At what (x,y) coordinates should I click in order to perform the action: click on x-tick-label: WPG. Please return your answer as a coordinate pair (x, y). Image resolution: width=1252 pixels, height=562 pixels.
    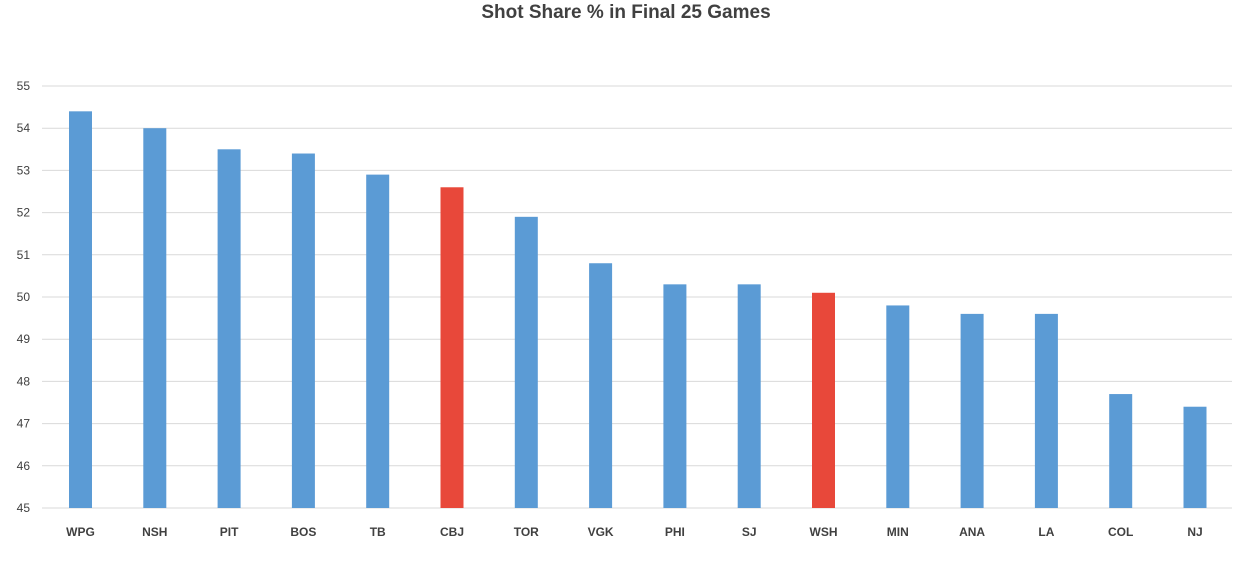
    Looking at the image, I should click on (80, 532).